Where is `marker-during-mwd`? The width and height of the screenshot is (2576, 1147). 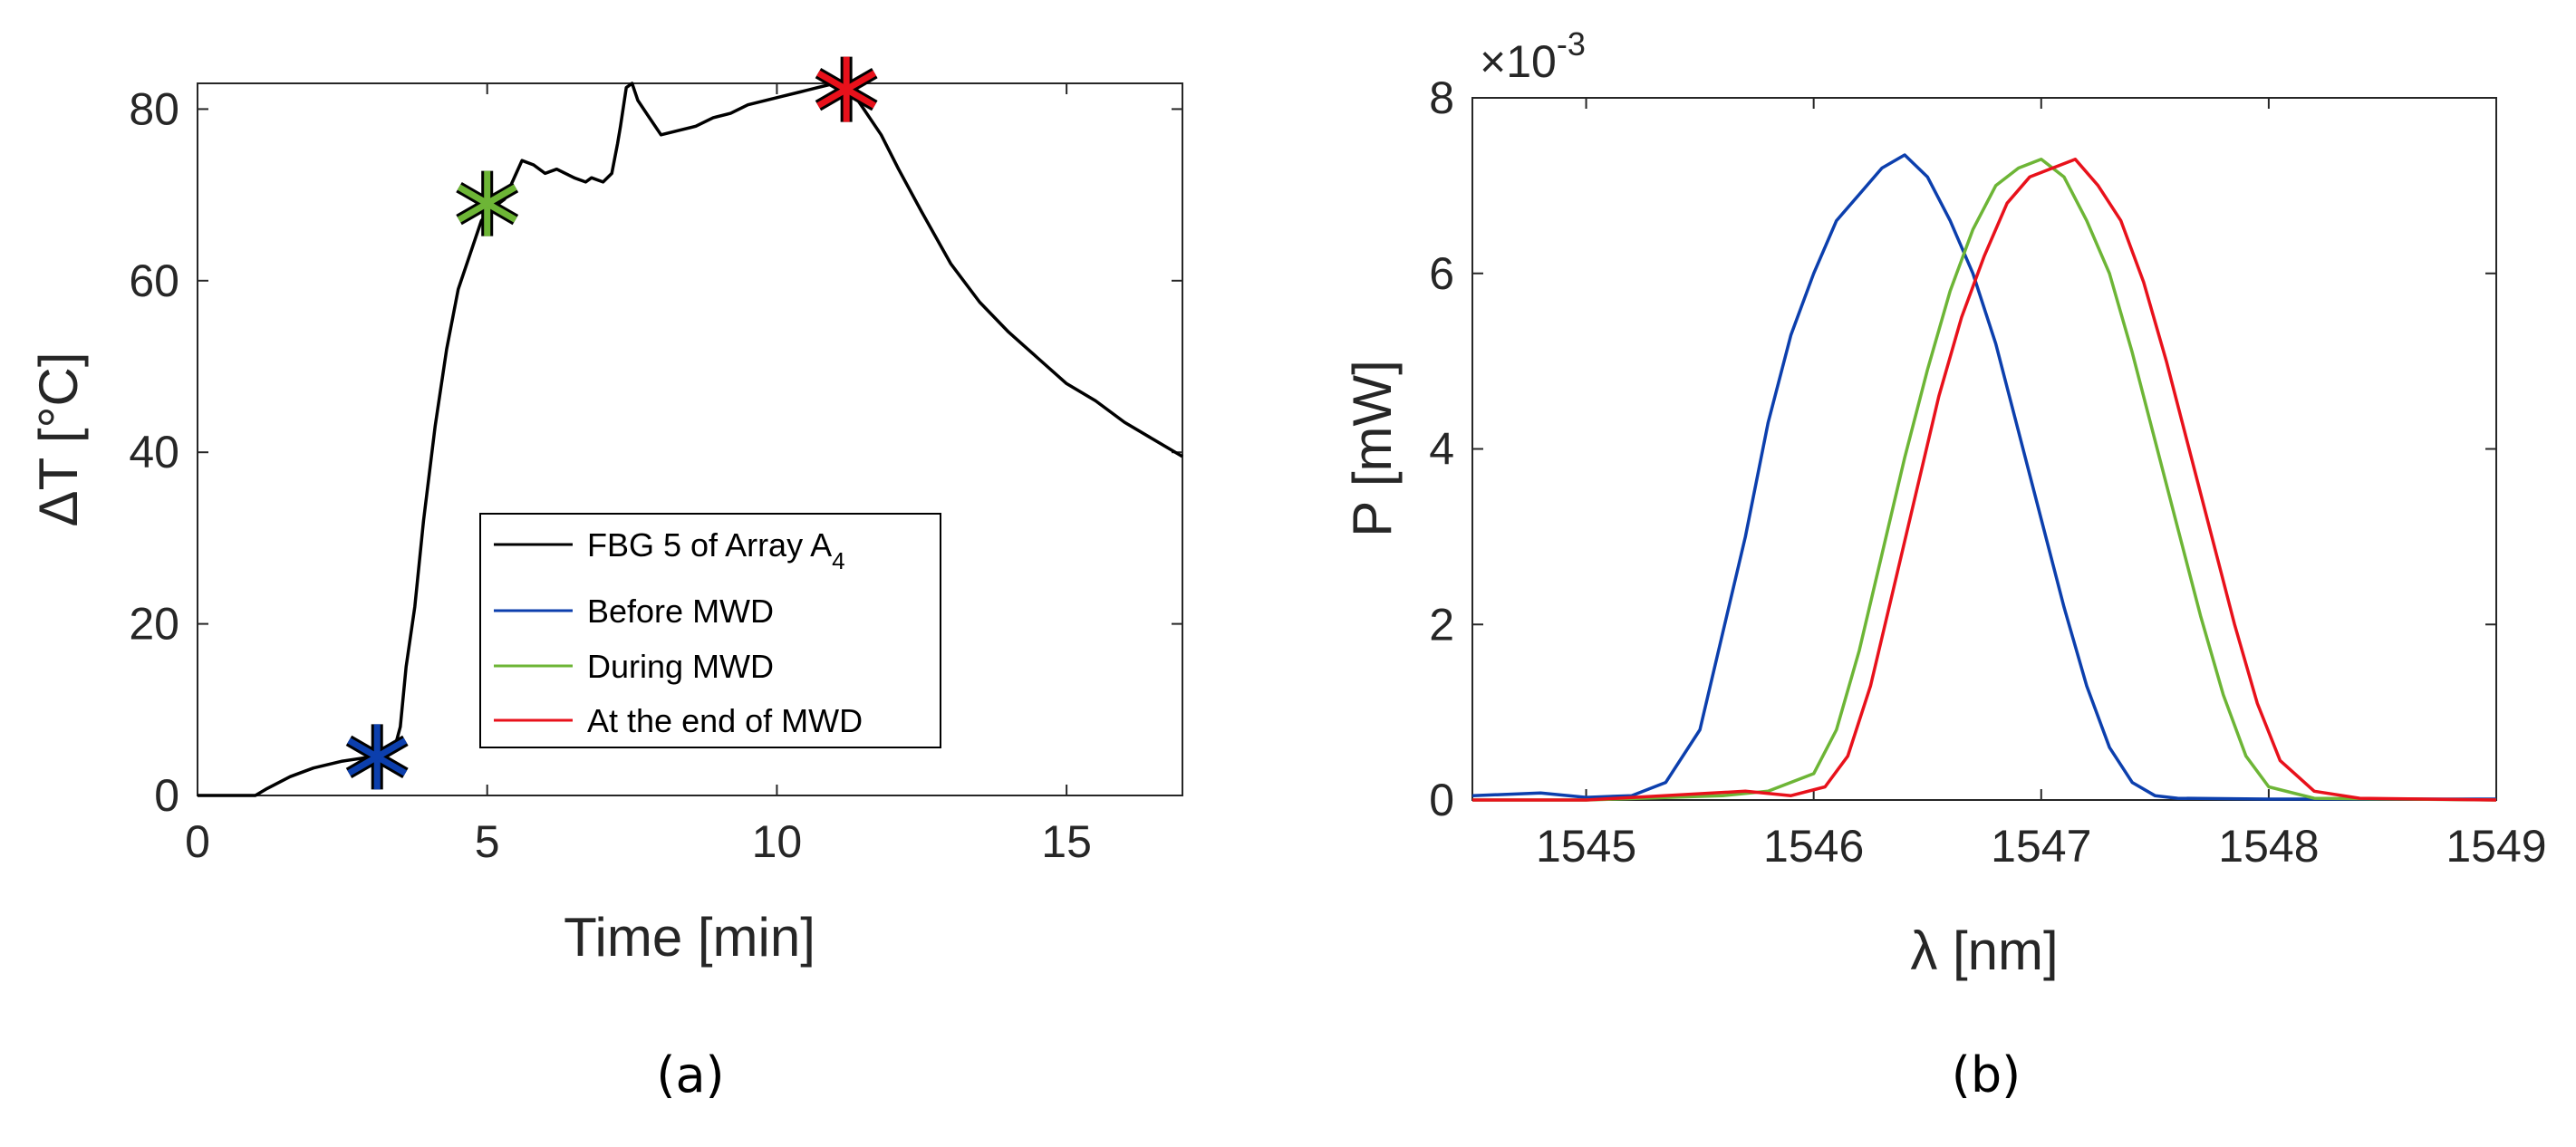
marker-during-mwd is located at coordinates (487, 203).